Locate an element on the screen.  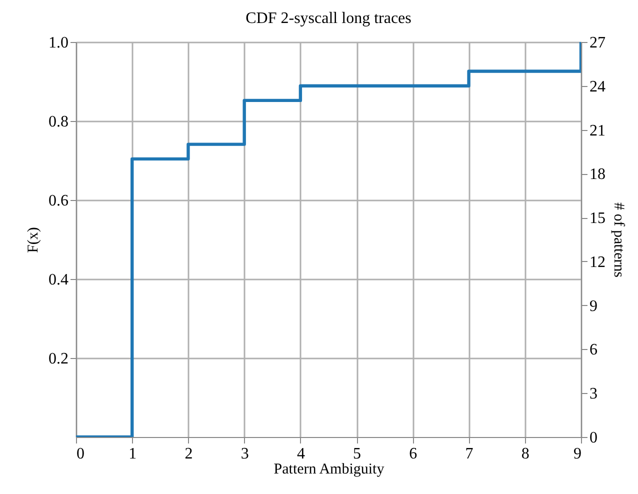
x-tick-label: 8 is located at coordinates (525, 454).